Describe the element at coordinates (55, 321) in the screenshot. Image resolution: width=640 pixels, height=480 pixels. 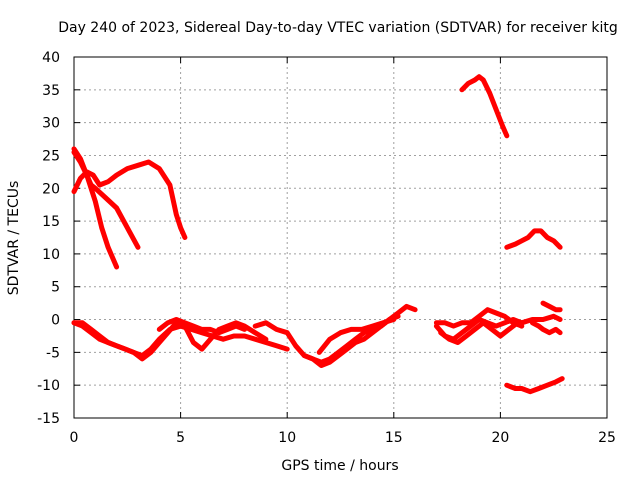
I see `y-tick-label: 0` at that location.